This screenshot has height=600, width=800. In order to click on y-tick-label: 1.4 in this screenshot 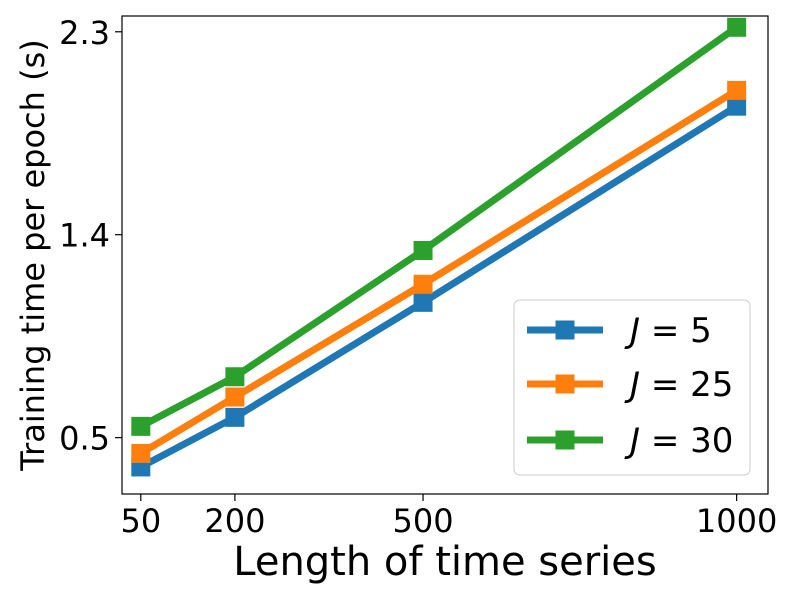, I will do `click(84, 236)`.